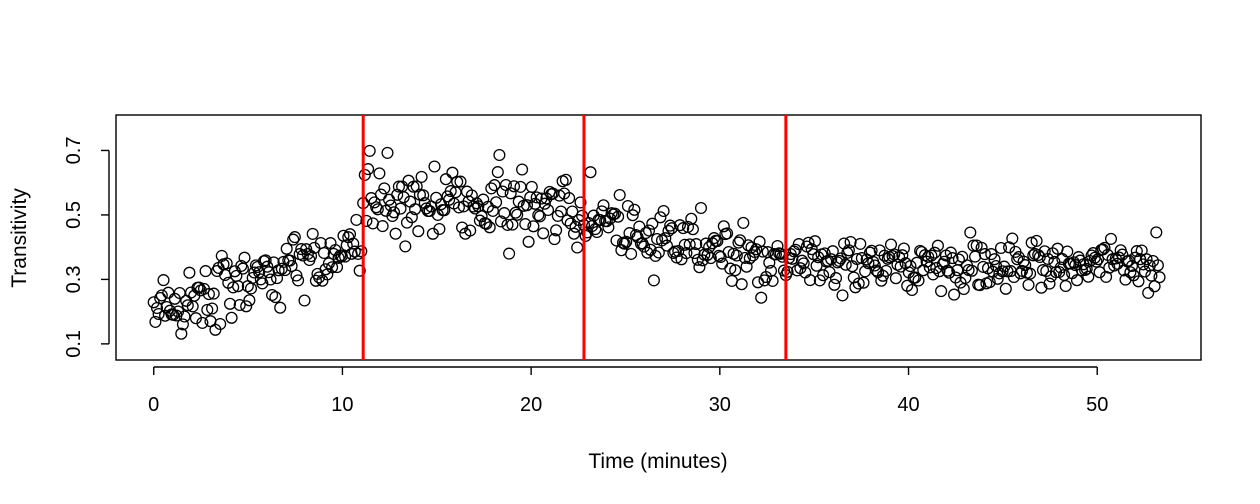 This screenshot has width=1260, height=504. Describe the element at coordinates (657, 461) in the screenshot. I see `x-axis-title: Time (minutes)` at that location.